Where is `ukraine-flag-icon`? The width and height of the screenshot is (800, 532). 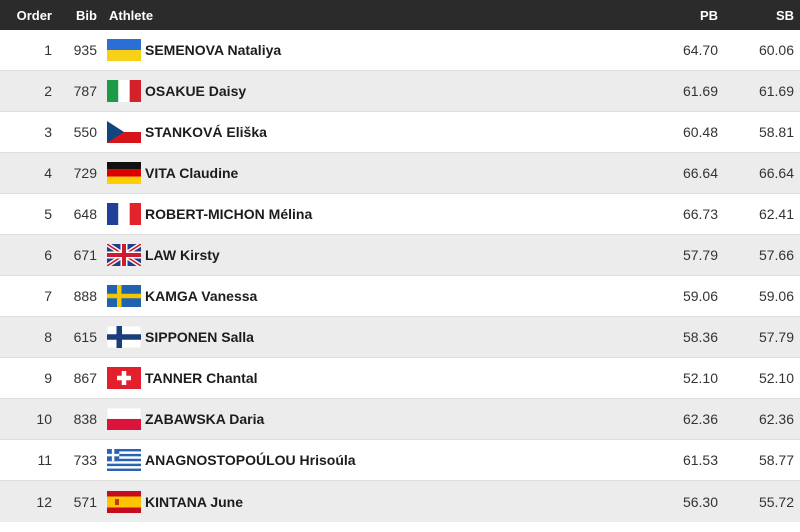
ukraine-flag-icon is located at coordinates (124, 50).